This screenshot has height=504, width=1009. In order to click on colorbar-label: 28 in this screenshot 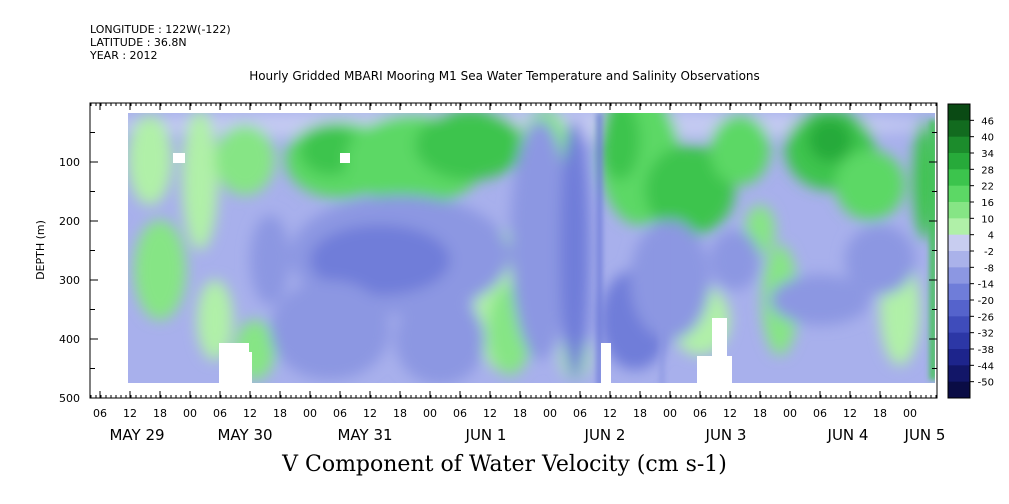, I will do `click(987, 170)`.